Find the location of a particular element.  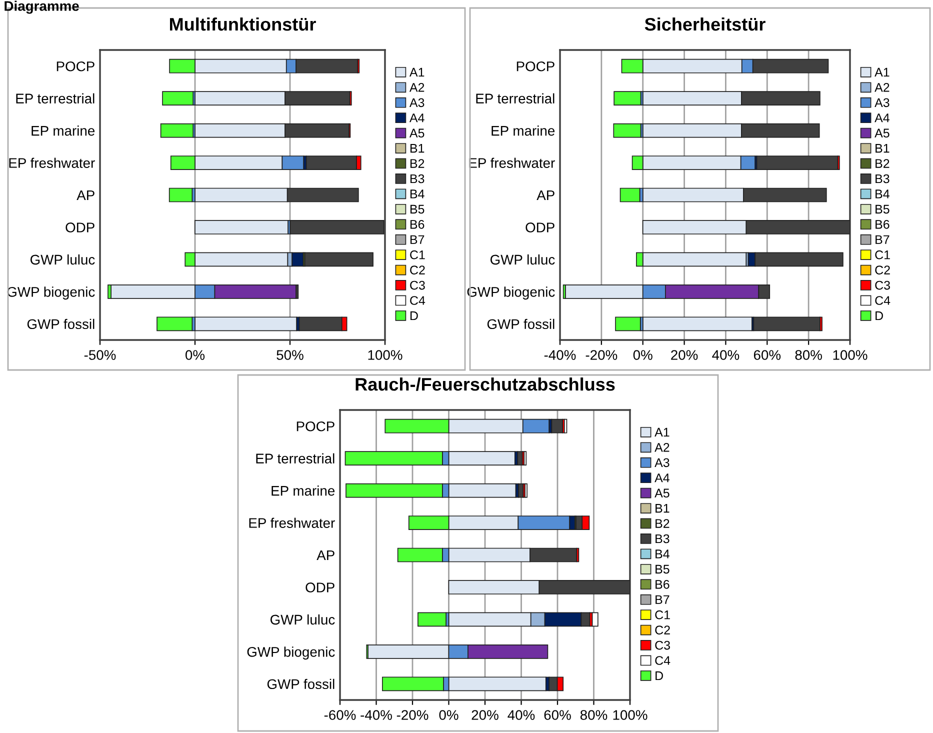

chart-title: Sicherheitstür is located at coordinates (705, 24).